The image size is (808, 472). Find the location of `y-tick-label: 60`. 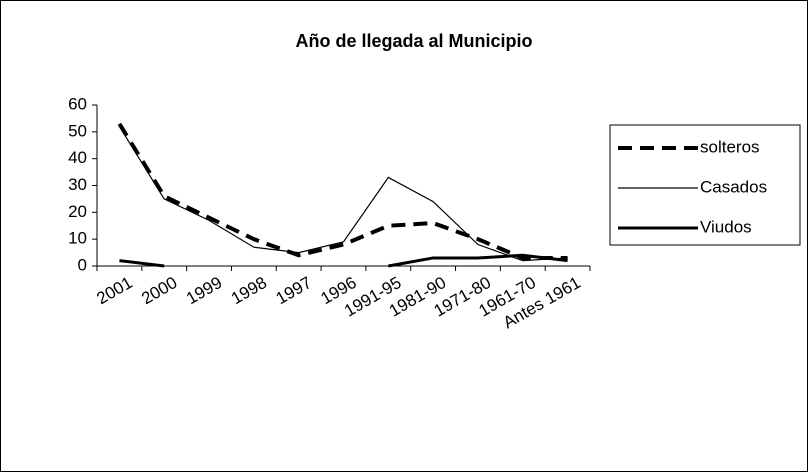

y-tick-label: 60 is located at coordinates (77, 103).